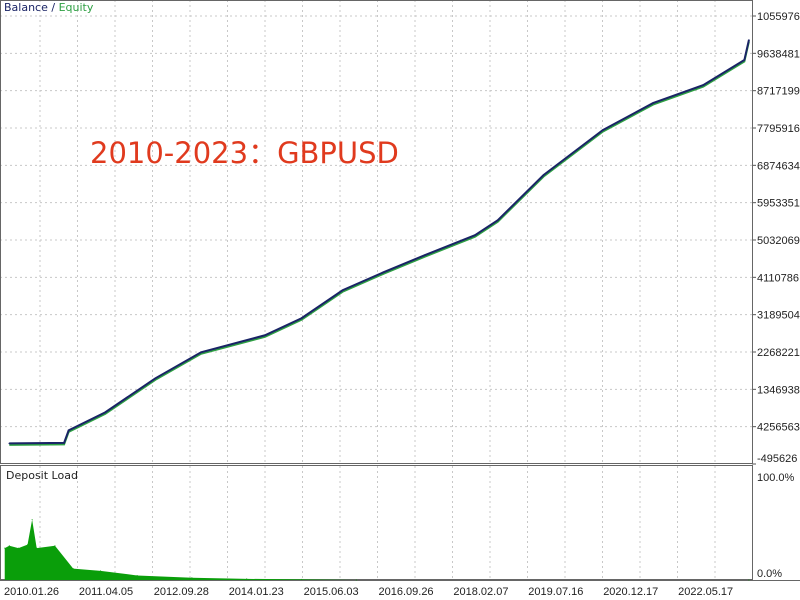 The image size is (800, 600). I want to click on x-tick-label: 2018.02.07, so click(480, 592).